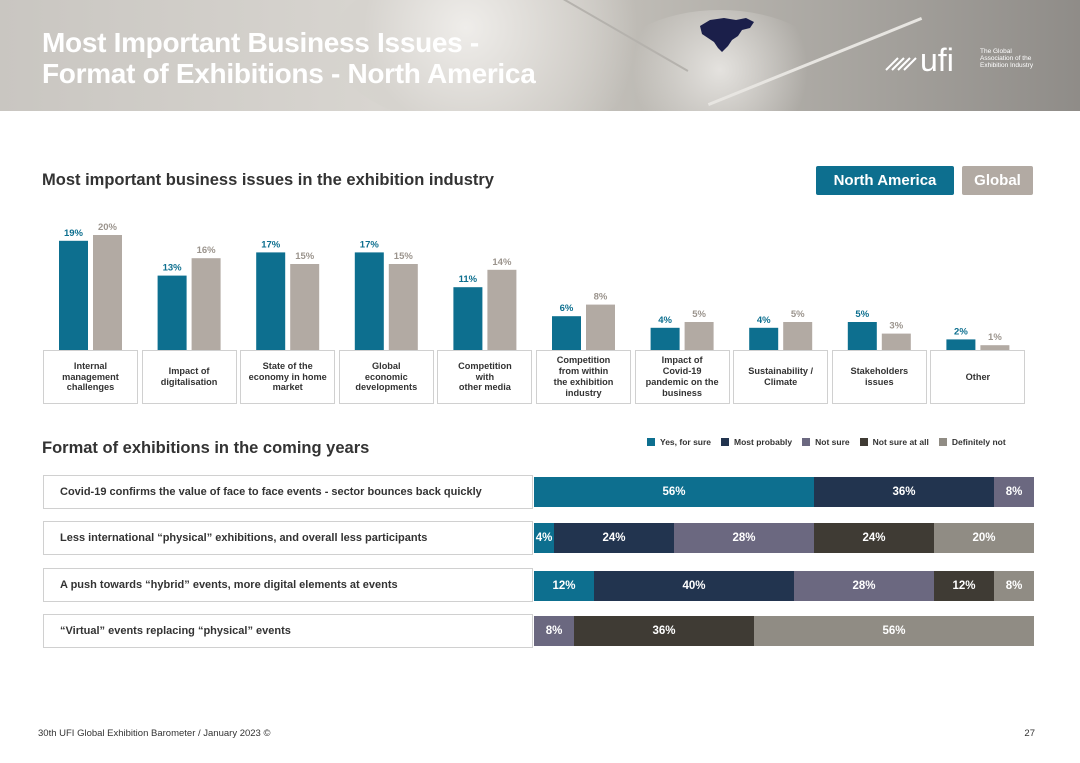 The image size is (1080, 763). Describe the element at coordinates (485, 376) in the screenshot. I see `category-label-line: with` at that location.